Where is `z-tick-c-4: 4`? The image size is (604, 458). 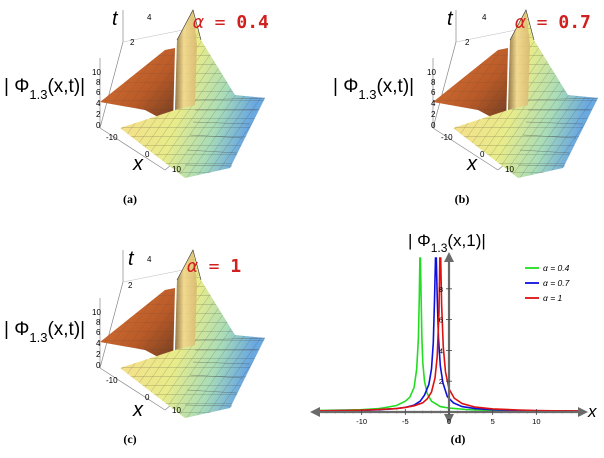
z-tick-c-4: 4 is located at coordinates (98, 343).